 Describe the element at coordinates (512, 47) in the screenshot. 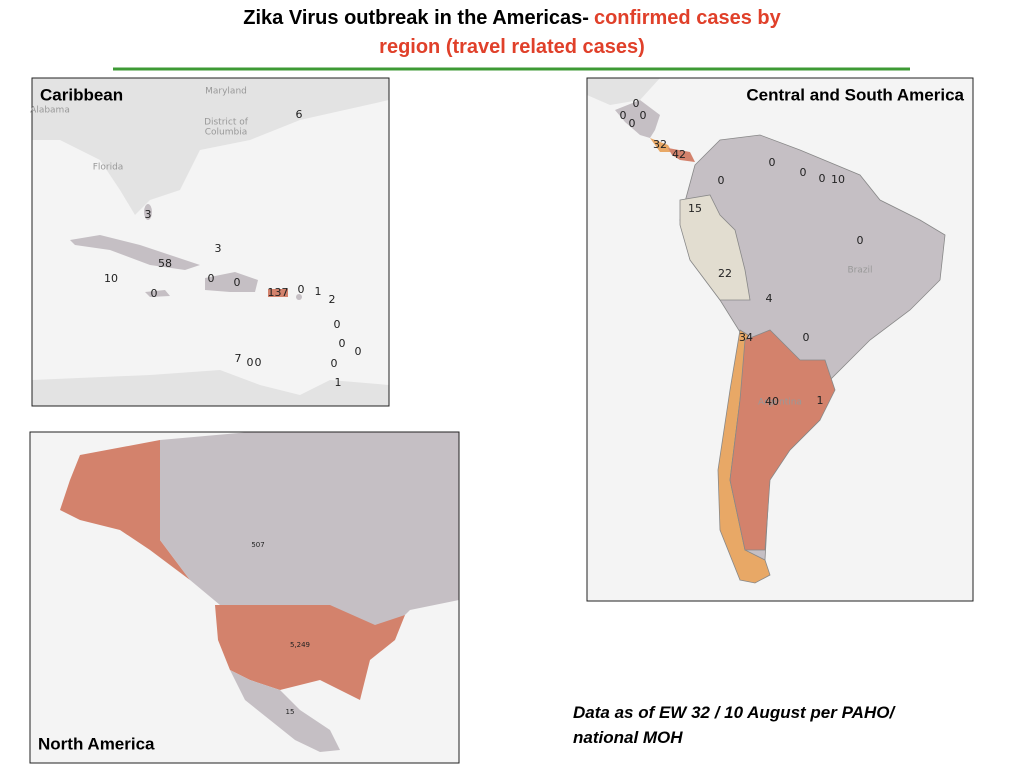

I see `title-part: region (travel related cases)` at that location.